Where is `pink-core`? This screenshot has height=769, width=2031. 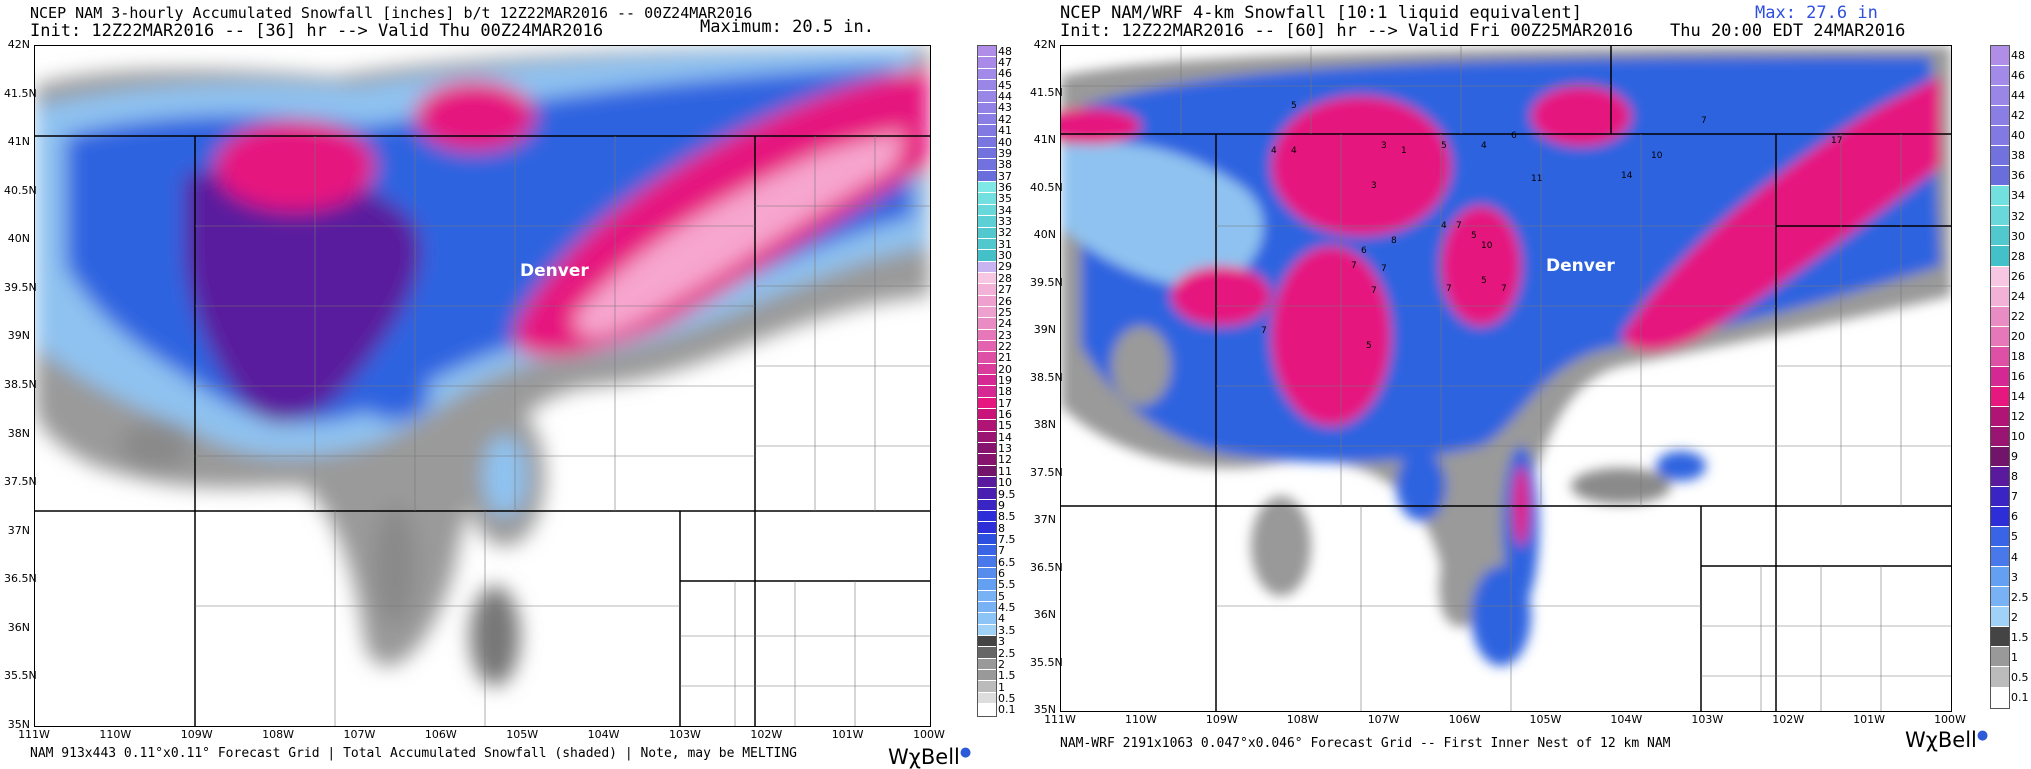 pink-core is located at coordinates (740, 234).